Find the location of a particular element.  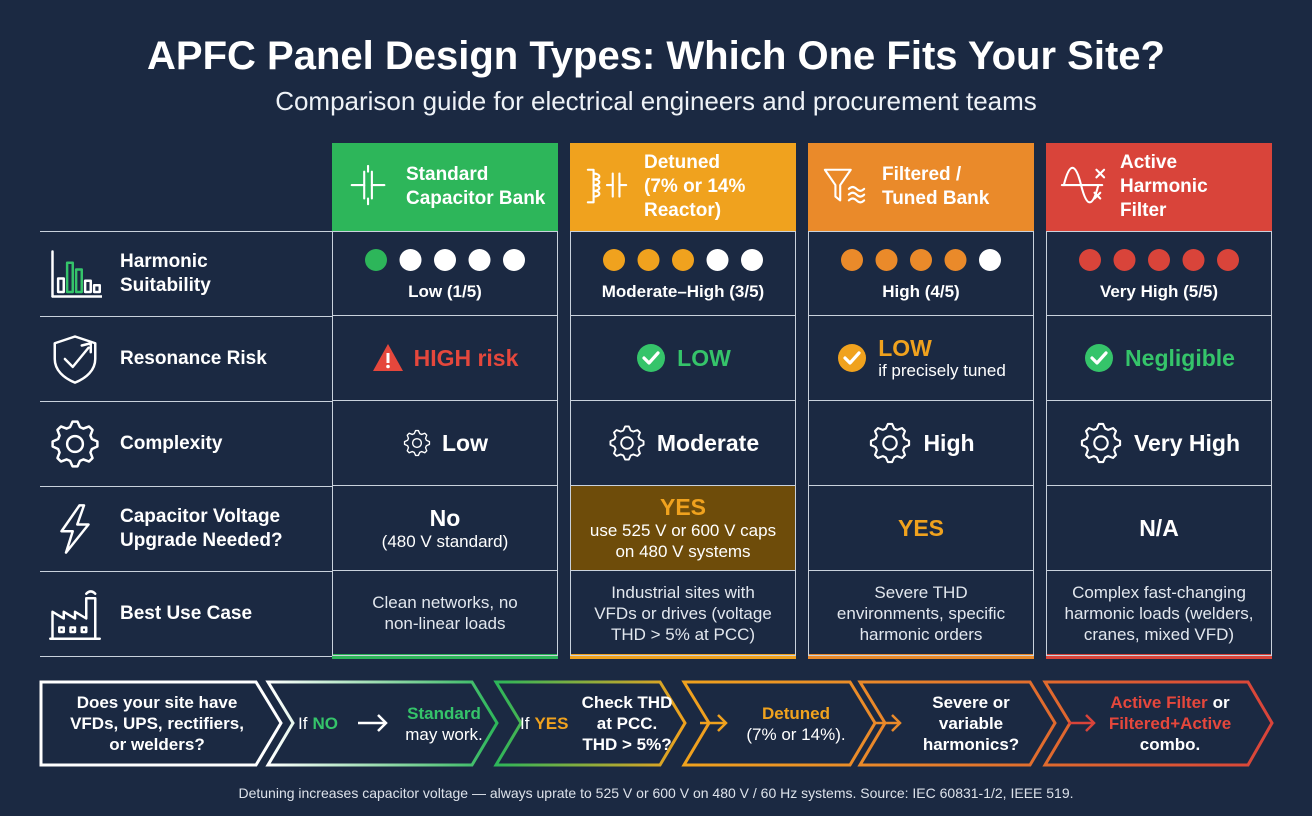

cell-note-line: environments, specific is located at coordinates (921, 613).